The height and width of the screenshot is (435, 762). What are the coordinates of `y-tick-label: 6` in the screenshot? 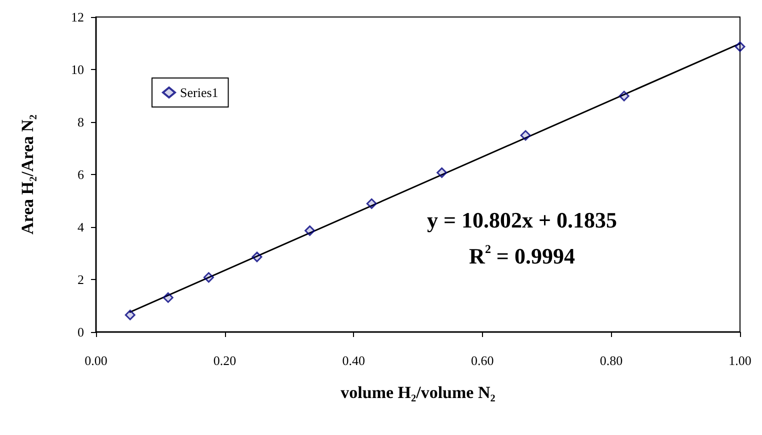 It's located at (81, 174).